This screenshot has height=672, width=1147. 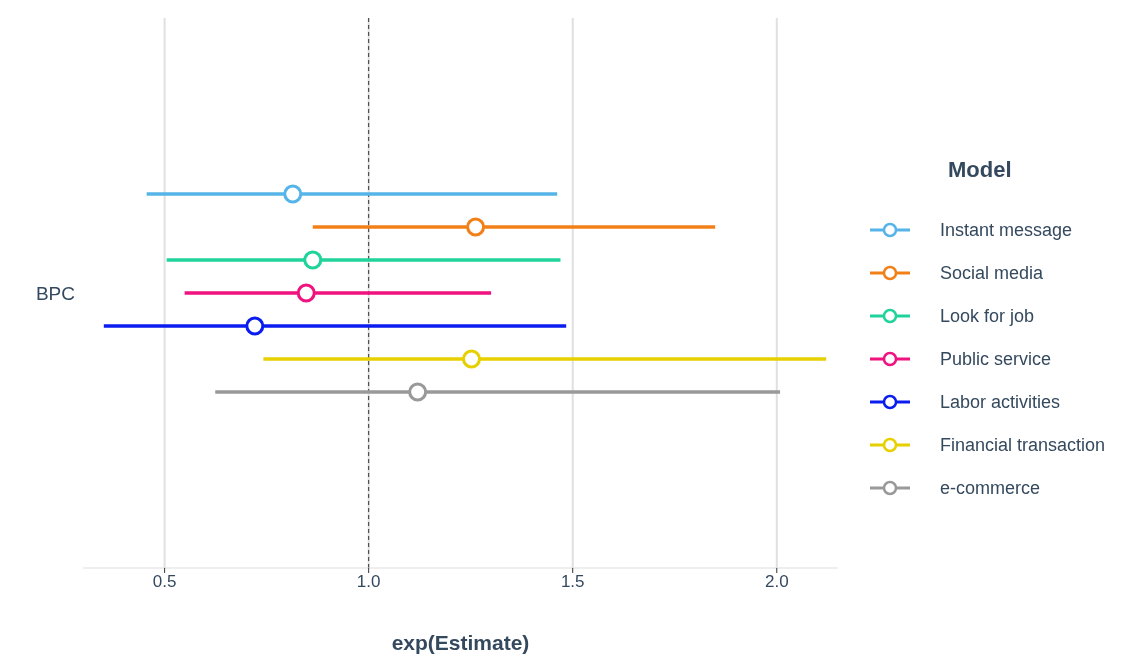 What do you see at coordinates (368, 582) in the screenshot?
I see `x-tick-label: 1.0` at bounding box center [368, 582].